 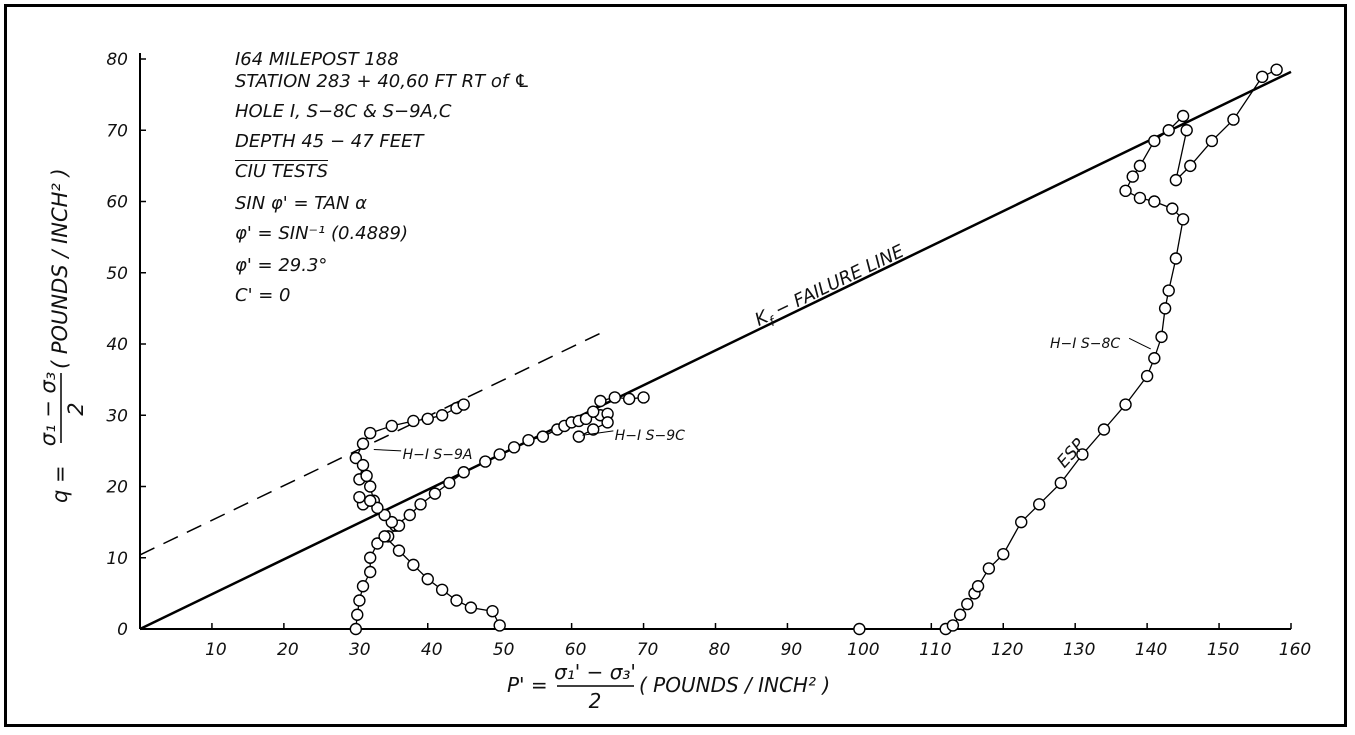 What do you see at coordinates (329, 141) in the screenshot?
I see `note-line: DEPTH 45 − 47 FEET` at bounding box center [329, 141].